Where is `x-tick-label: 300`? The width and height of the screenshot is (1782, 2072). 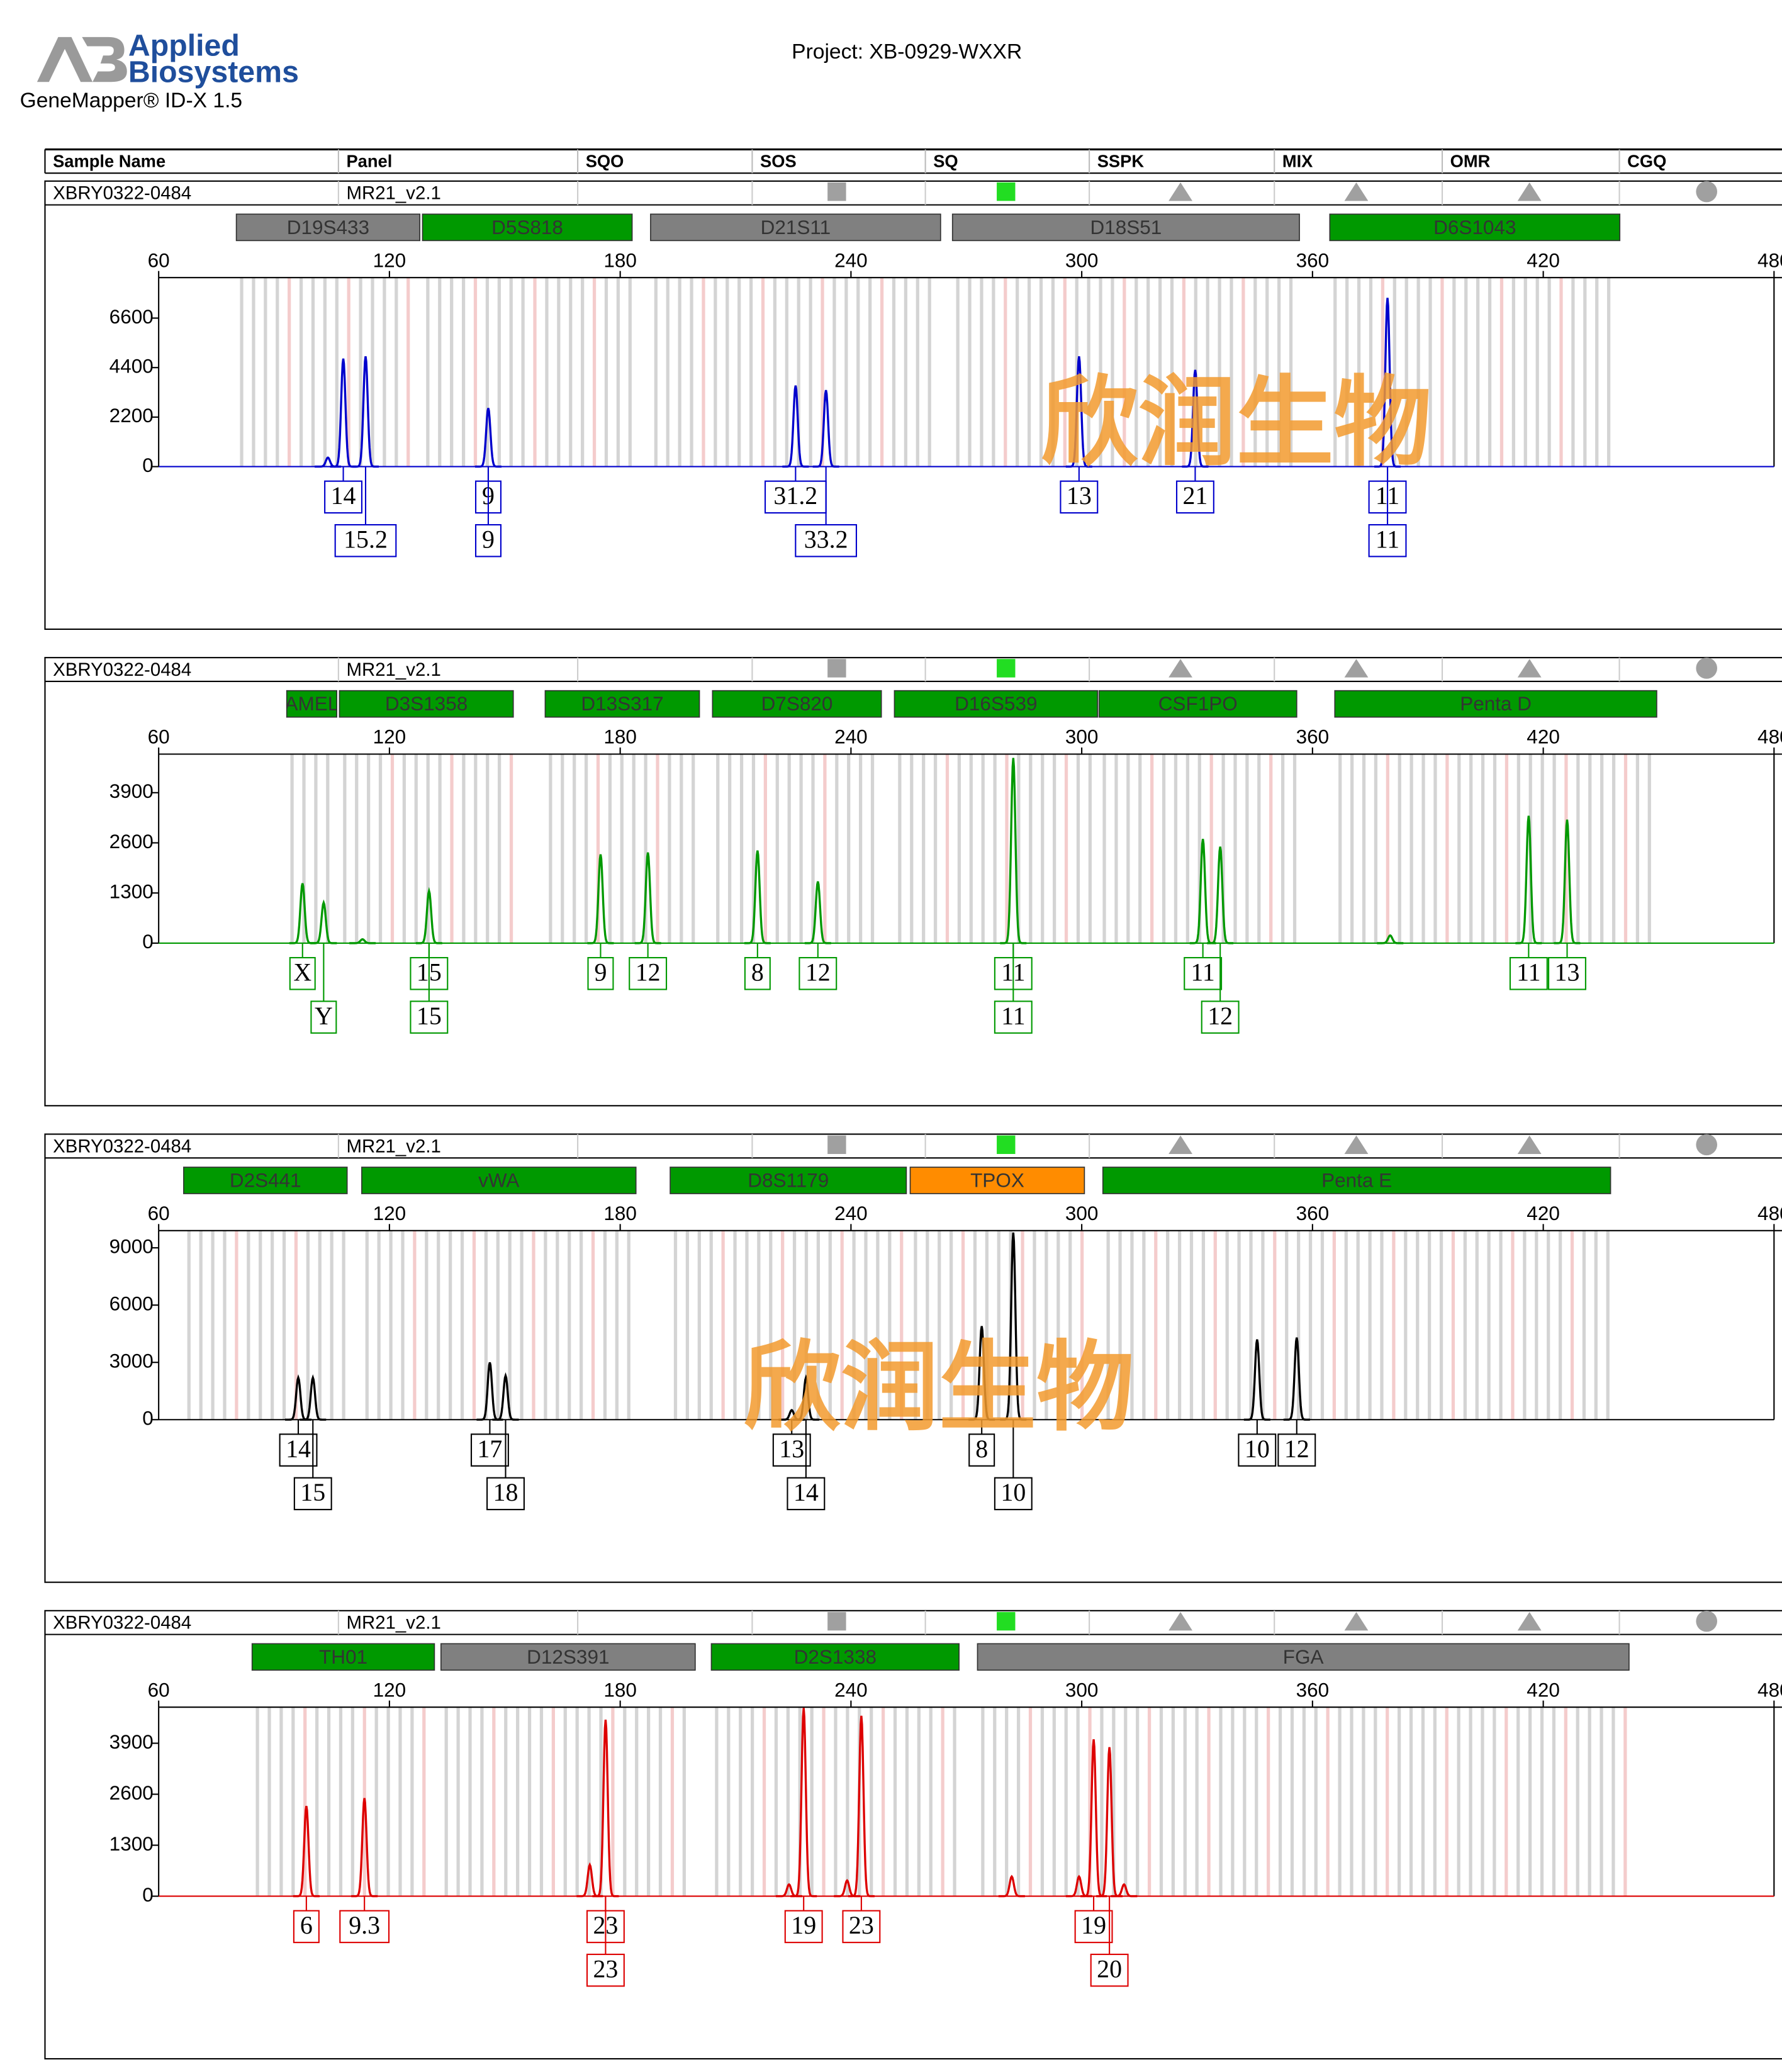
x-tick-label: 300 is located at coordinates (1082, 260).